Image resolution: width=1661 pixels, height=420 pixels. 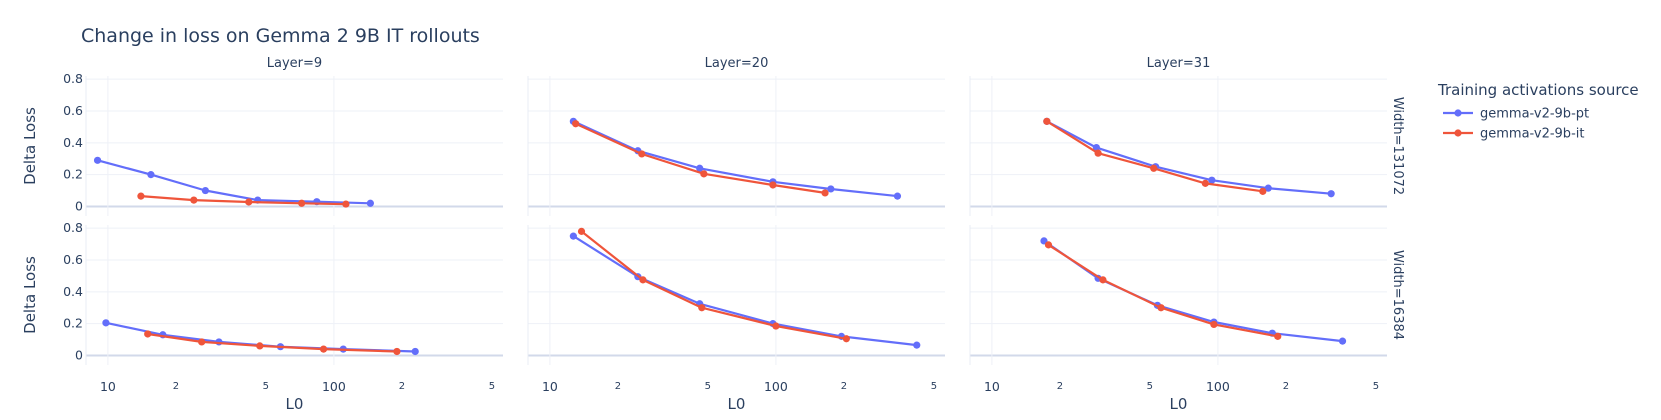 What do you see at coordinates (294, 63) in the screenshot?
I see `column-facet-label: Layer=9` at bounding box center [294, 63].